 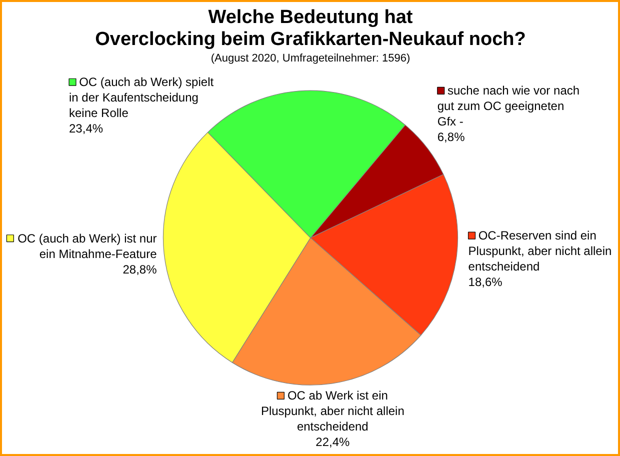 What do you see at coordinates (141, 97) in the screenshot?
I see `legend-label: OC (auch ab Werk) spielt in der Kaufentscheidung keine Rolle` at bounding box center [141, 97].